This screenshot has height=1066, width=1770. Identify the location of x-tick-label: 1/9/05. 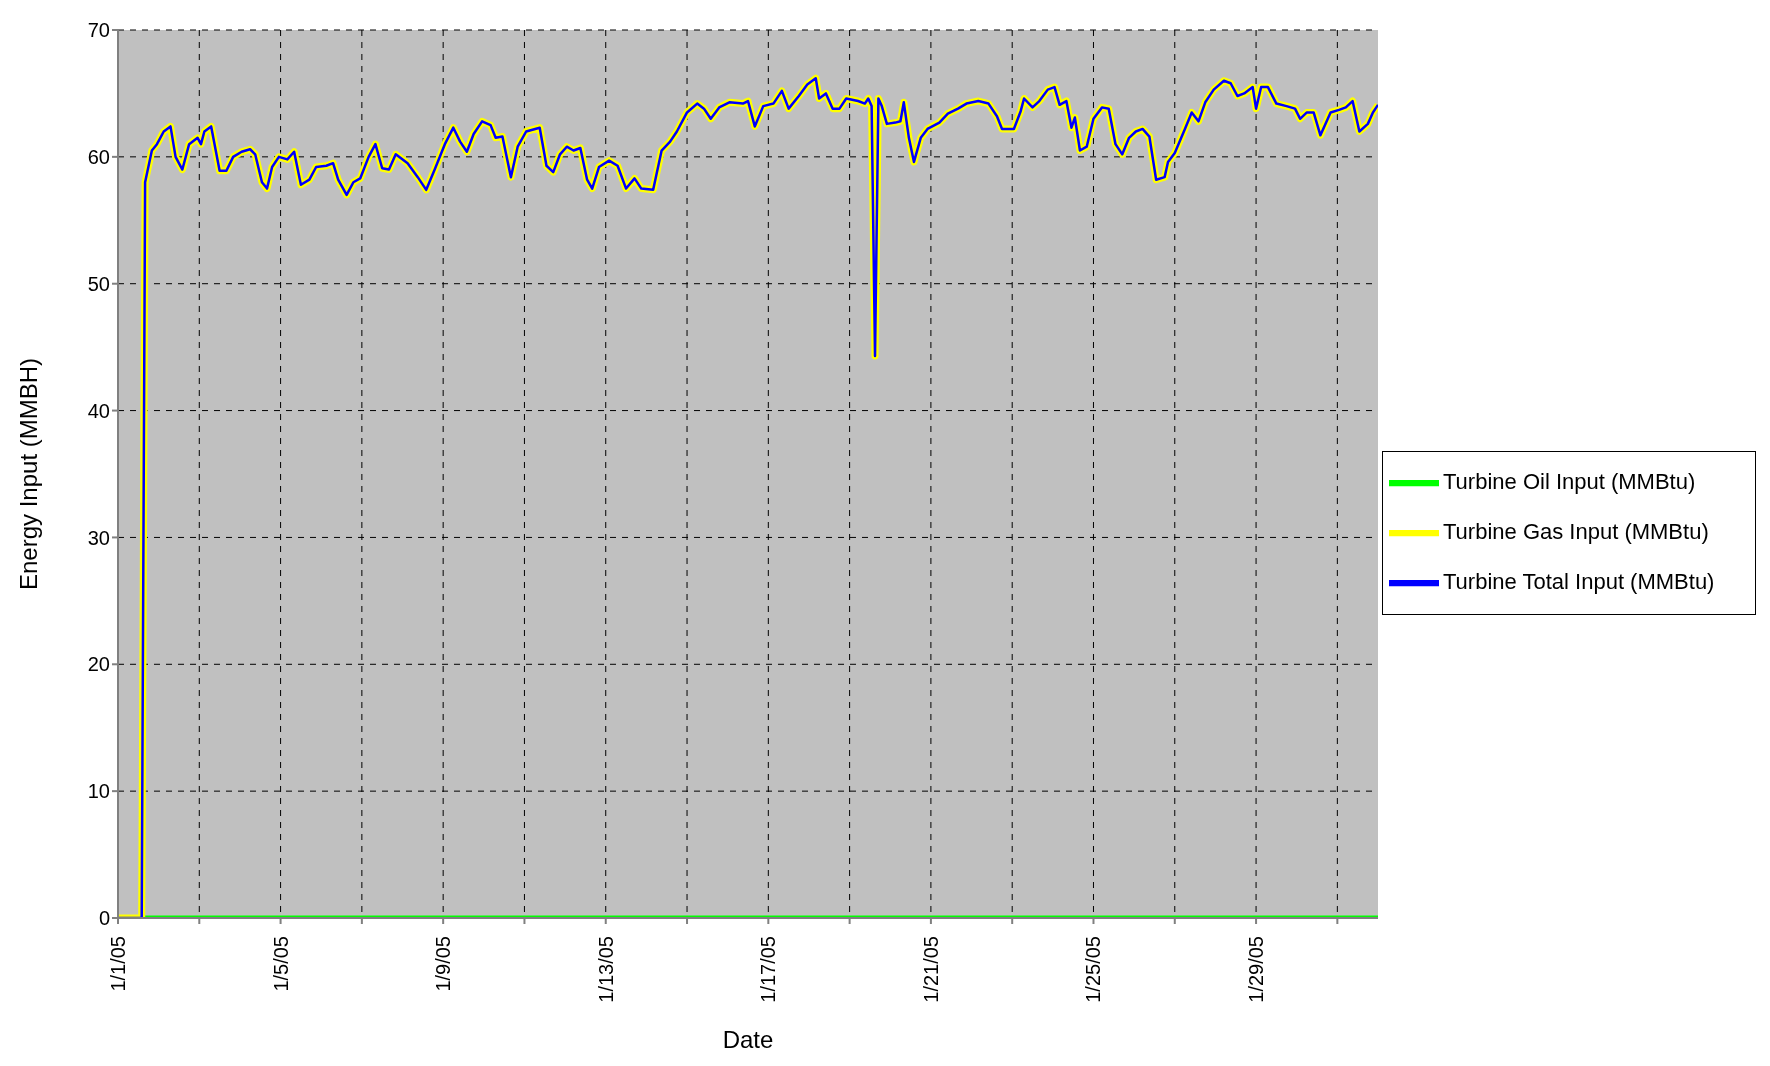
(443, 964).